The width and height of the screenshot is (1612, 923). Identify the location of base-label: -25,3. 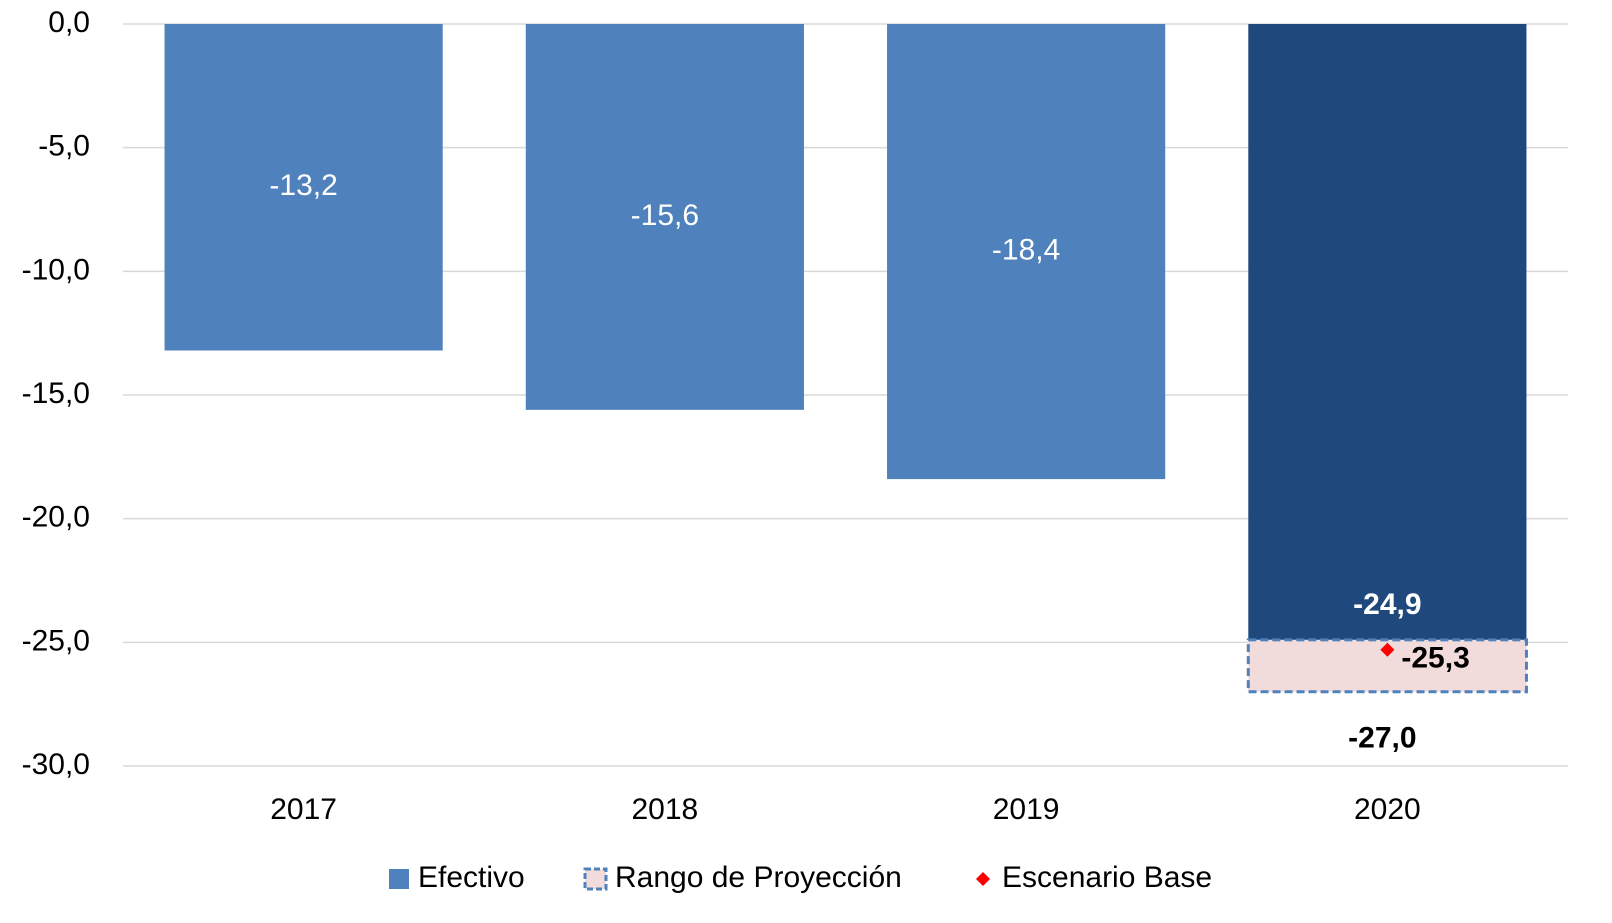
(1435, 658).